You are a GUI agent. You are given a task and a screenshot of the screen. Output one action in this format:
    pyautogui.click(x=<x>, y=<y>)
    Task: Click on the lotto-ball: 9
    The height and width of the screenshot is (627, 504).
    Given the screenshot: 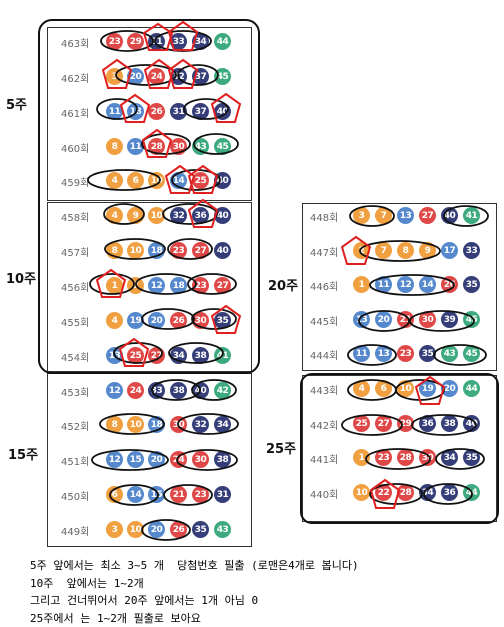 What is the action you would take?
    pyautogui.click(x=427, y=250)
    